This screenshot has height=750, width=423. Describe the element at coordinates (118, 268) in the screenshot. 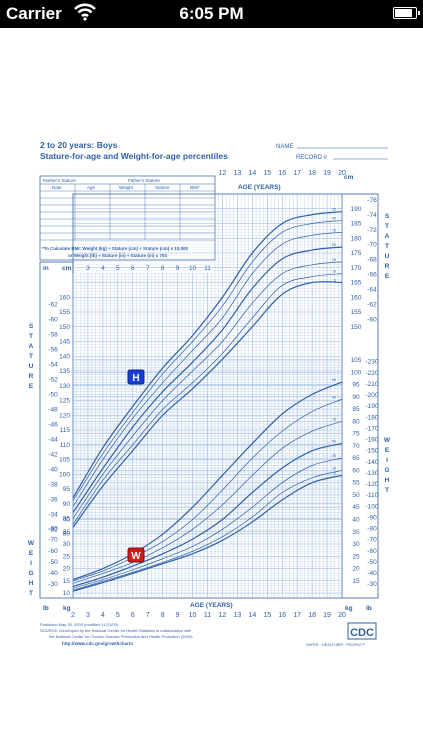

I see `x-tick-mid: 5` at that location.